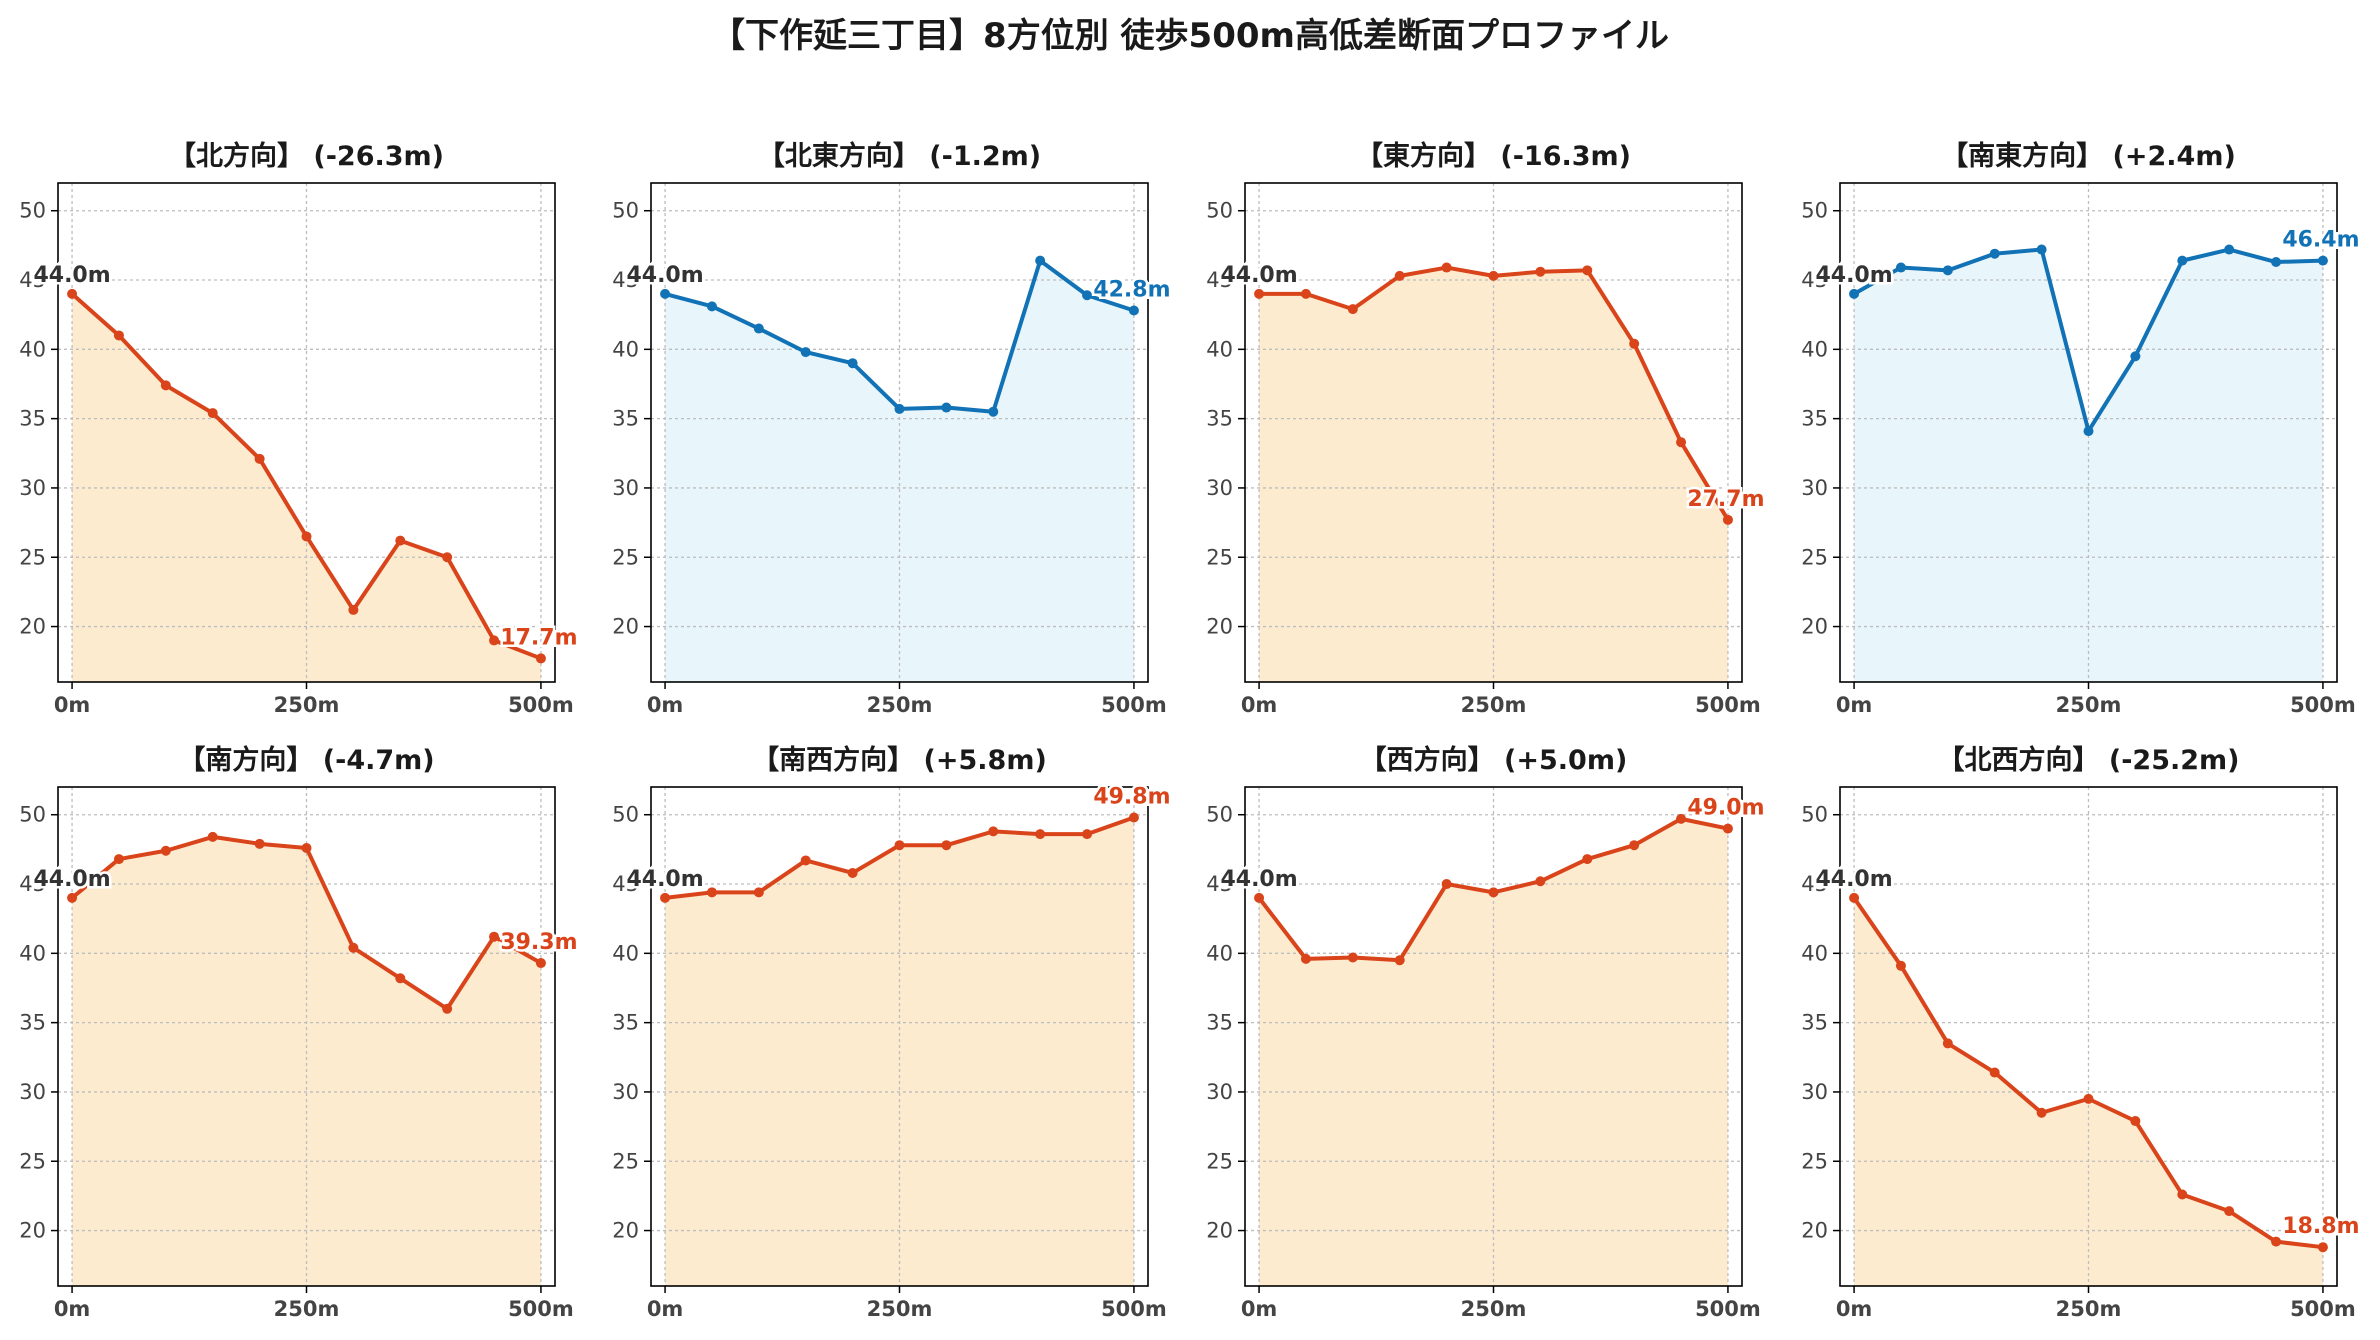  I want to click on end-value-label: 49.8m, so click(1131, 796).